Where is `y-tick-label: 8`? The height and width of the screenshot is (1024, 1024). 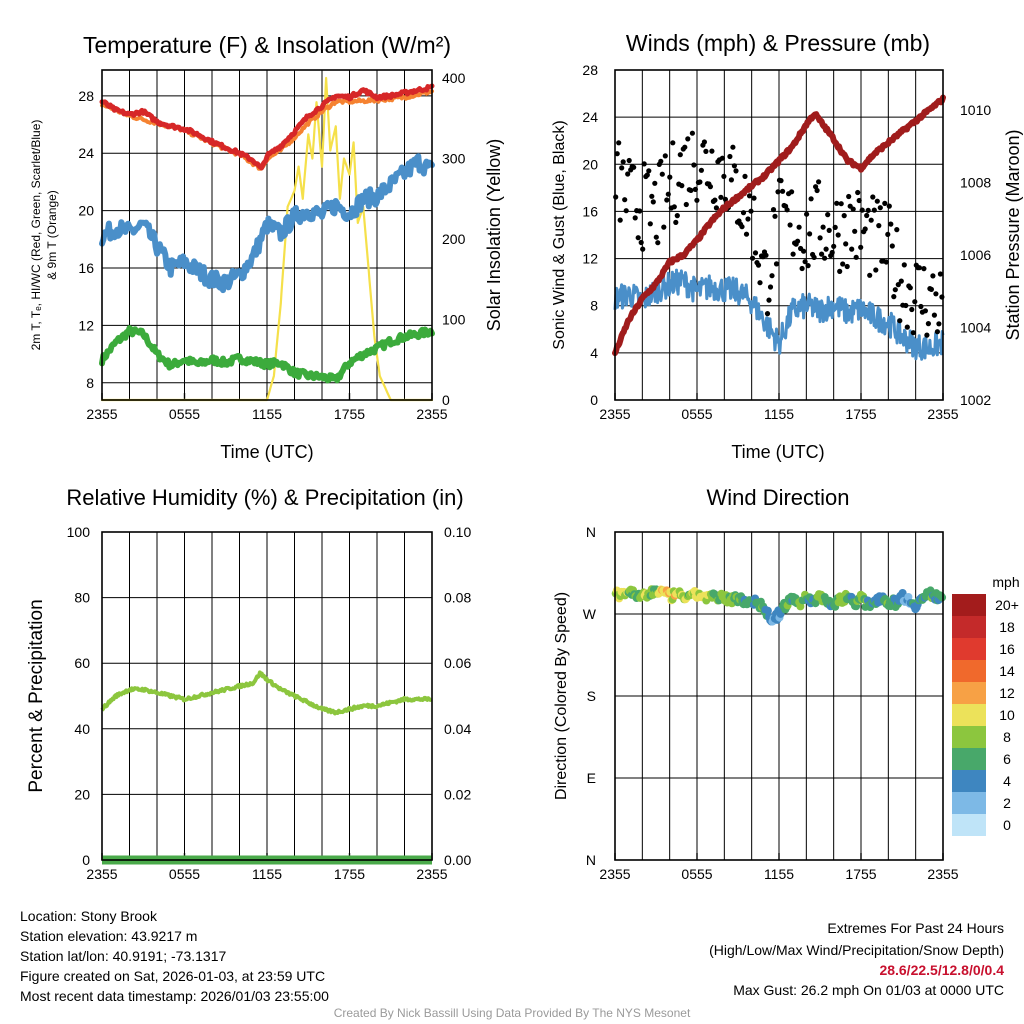
y-tick-label: 8 is located at coordinates (594, 306).